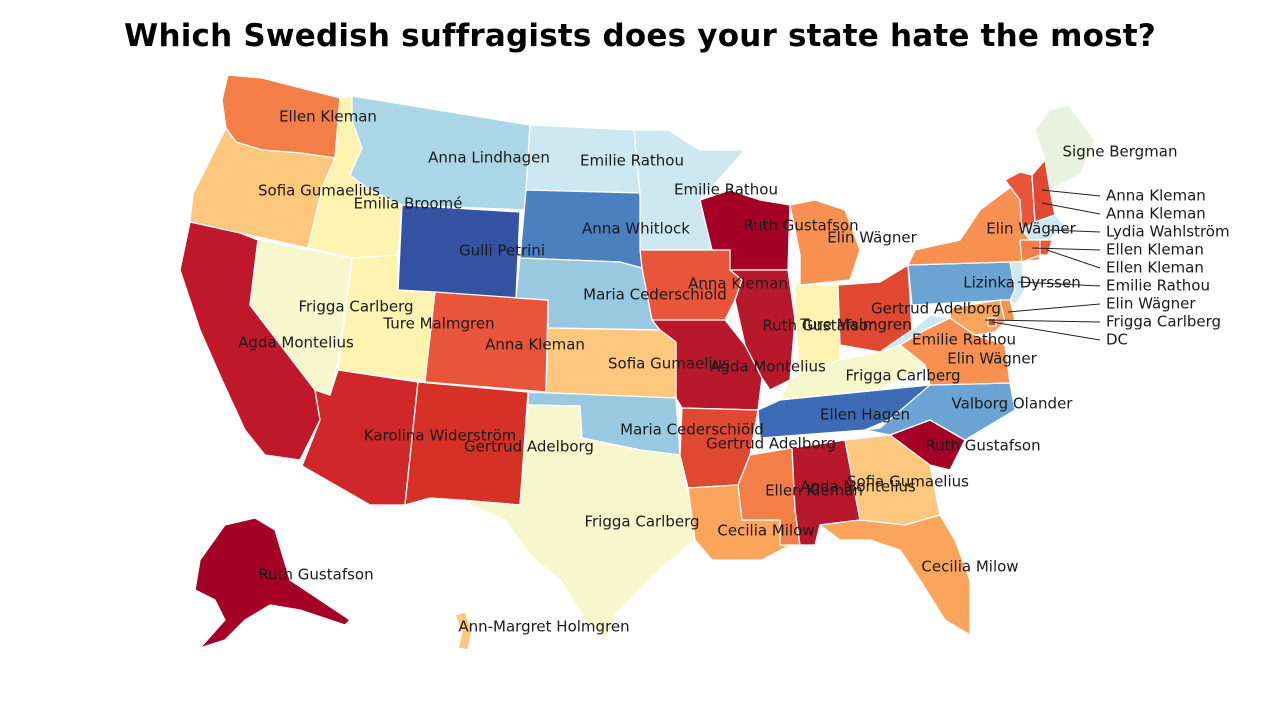 The image size is (1280, 720). Describe the element at coordinates (825, 242) in the screenshot. I see `state-mi` at that location.